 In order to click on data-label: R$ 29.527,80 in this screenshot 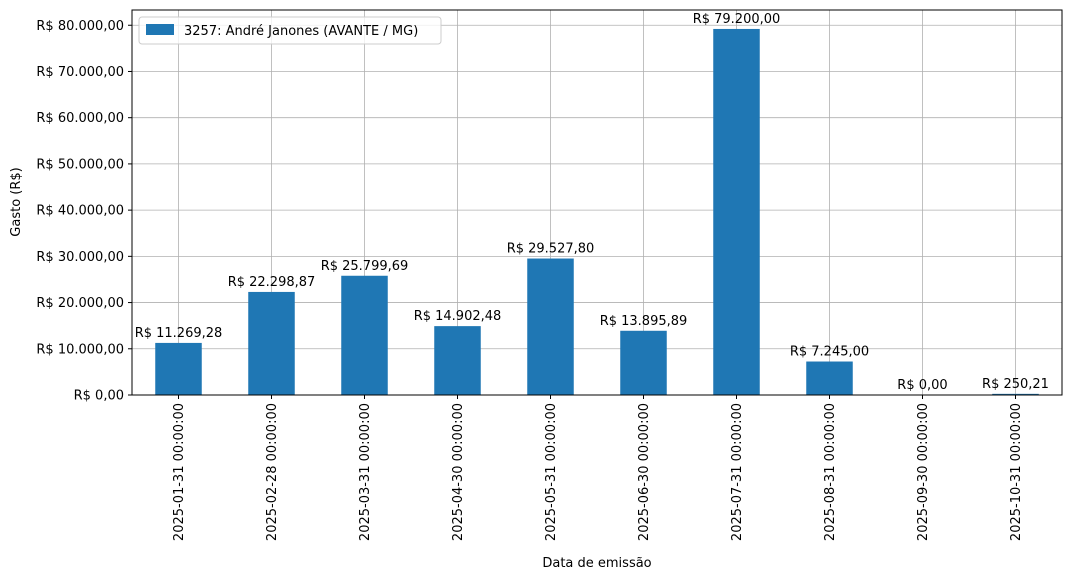, I will do `click(551, 249)`.